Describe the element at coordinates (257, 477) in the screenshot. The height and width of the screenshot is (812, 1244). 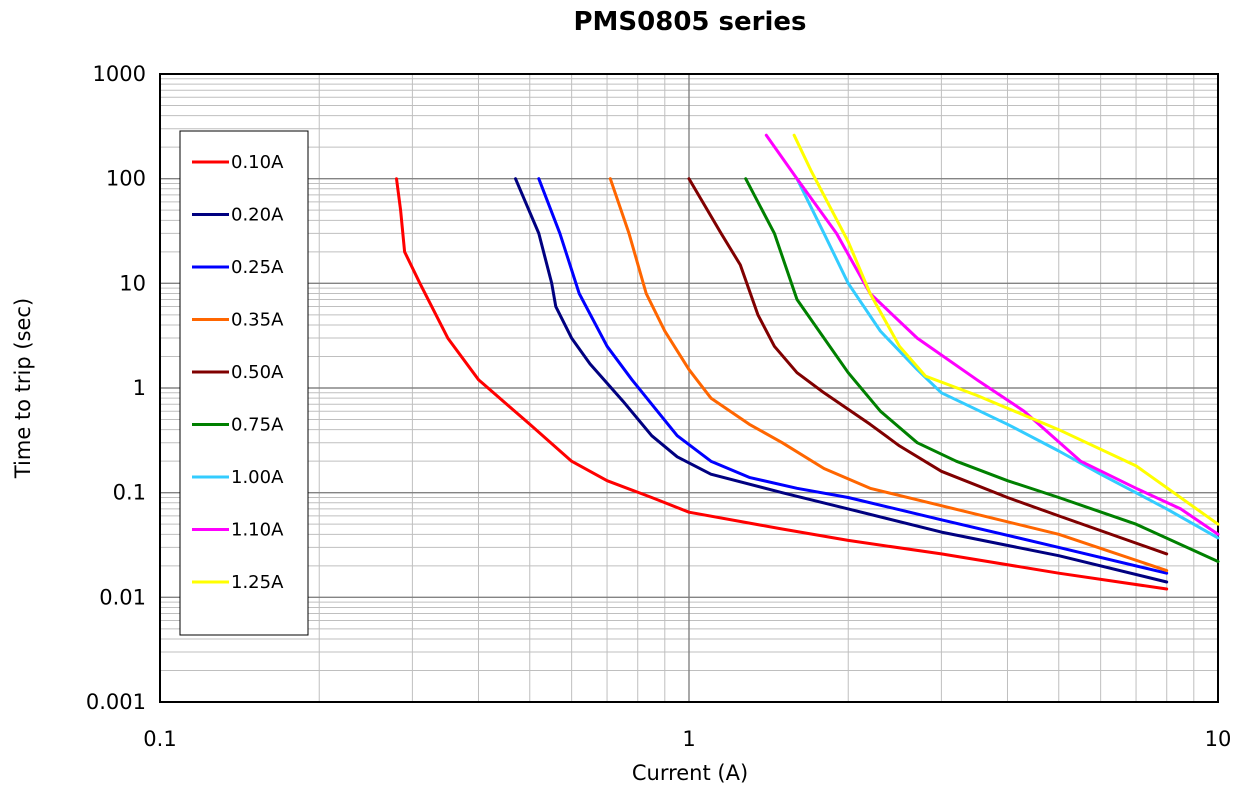
I see `legend-label: 1.00A` at that location.